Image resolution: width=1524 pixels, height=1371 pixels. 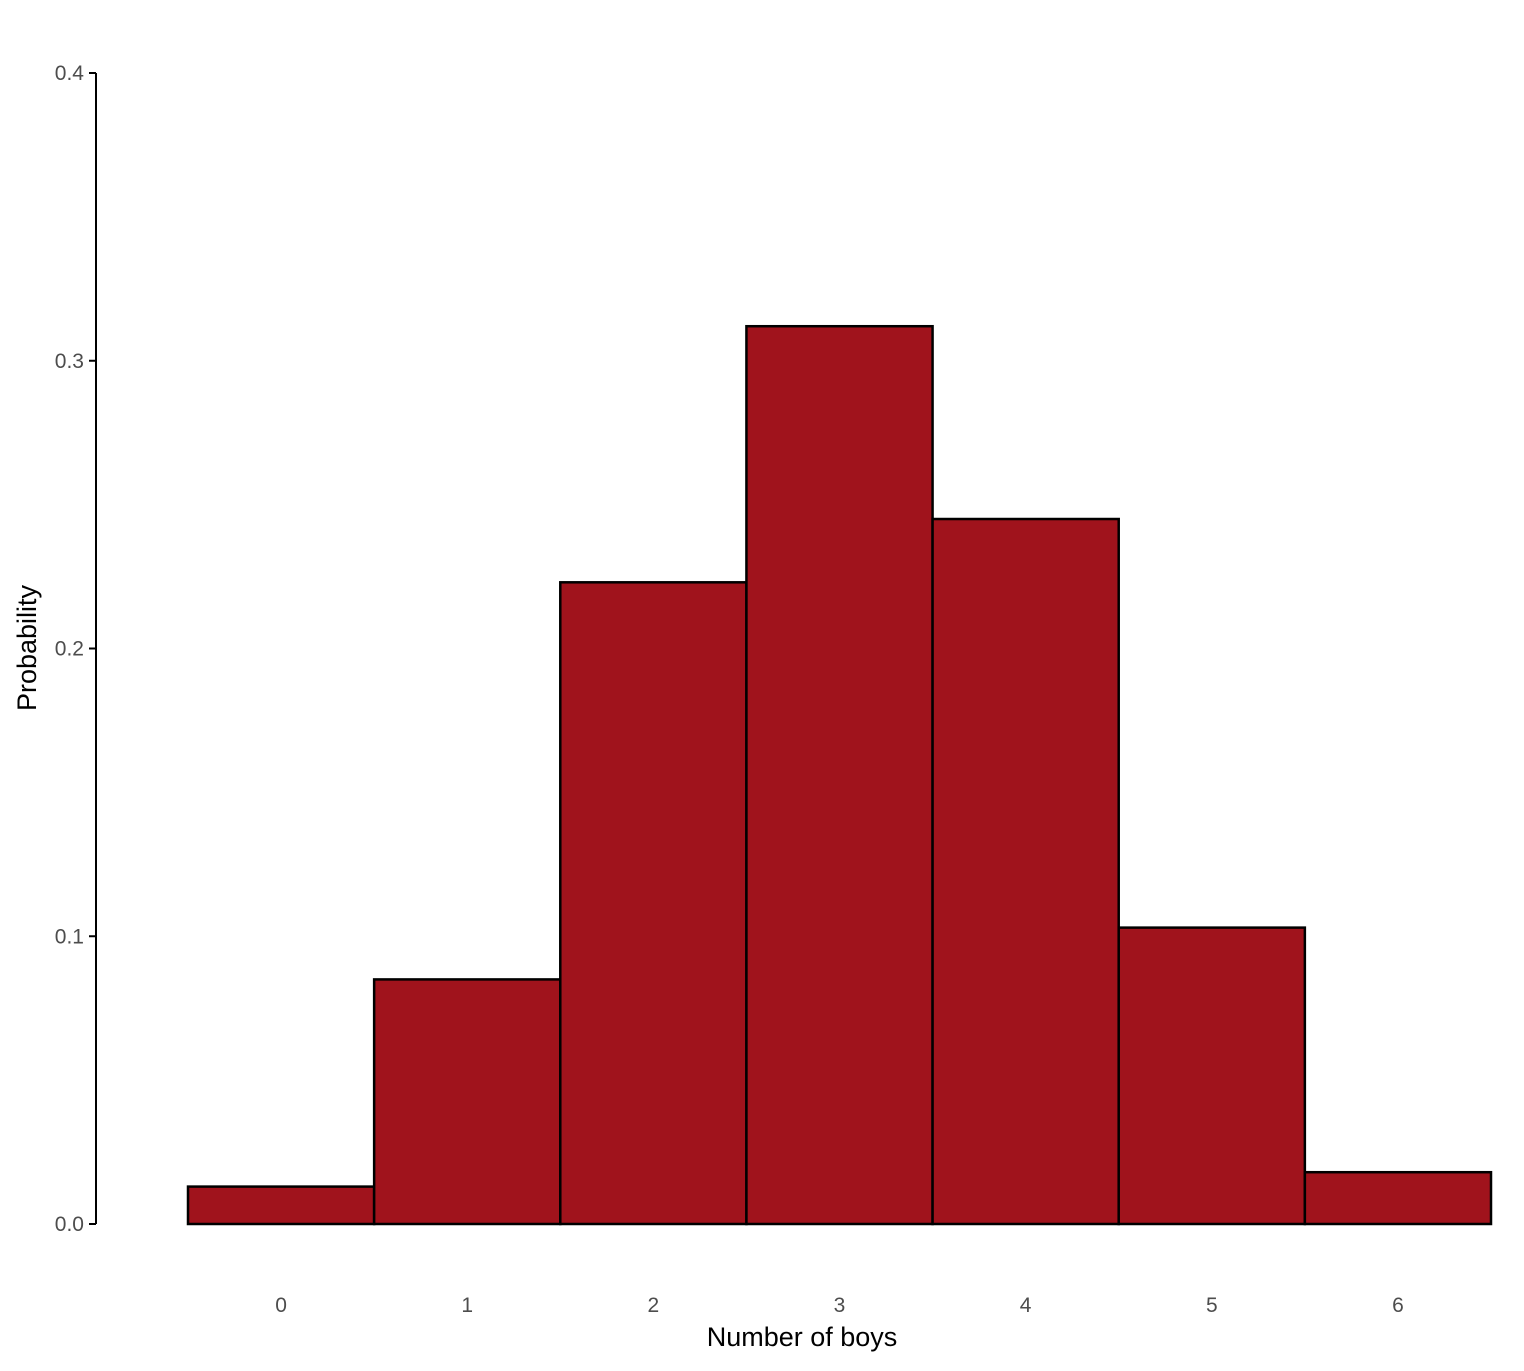 I want to click on x-tick-label: 3, so click(x=840, y=1305).